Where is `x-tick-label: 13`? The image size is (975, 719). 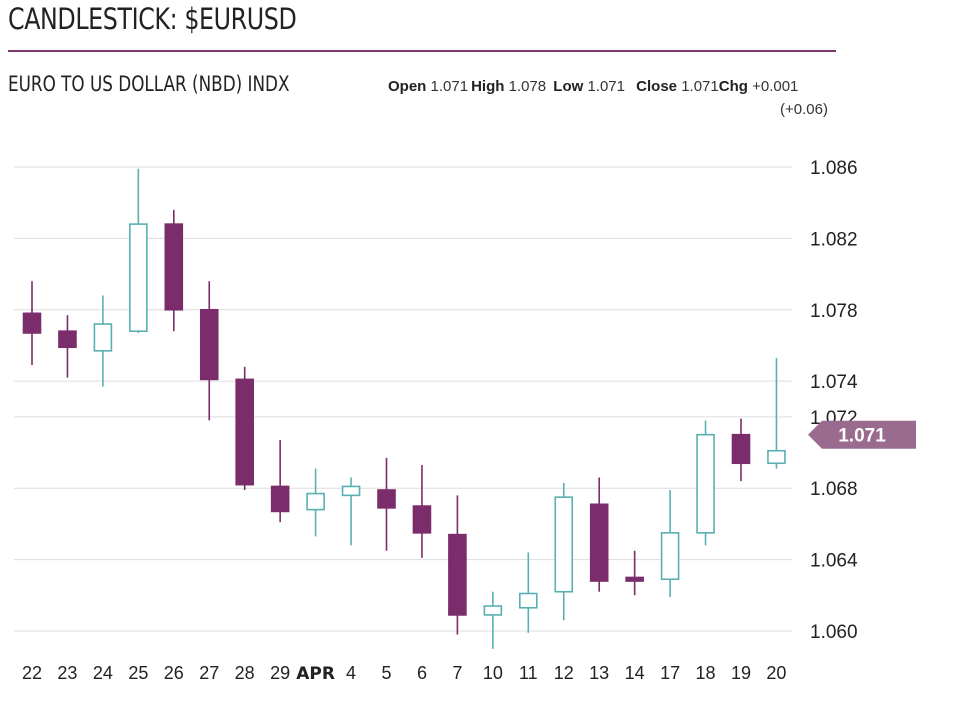
x-tick-label: 13 is located at coordinates (599, 673).